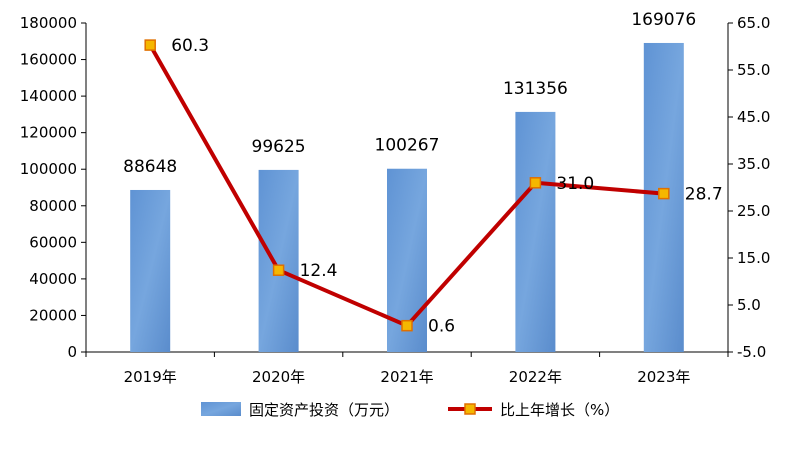 The image size is (792, 451). What do you see at coordinates (150, 167) in the screenshot?
I see `bar-value-label: 88648` at bounding box center [150, 167].